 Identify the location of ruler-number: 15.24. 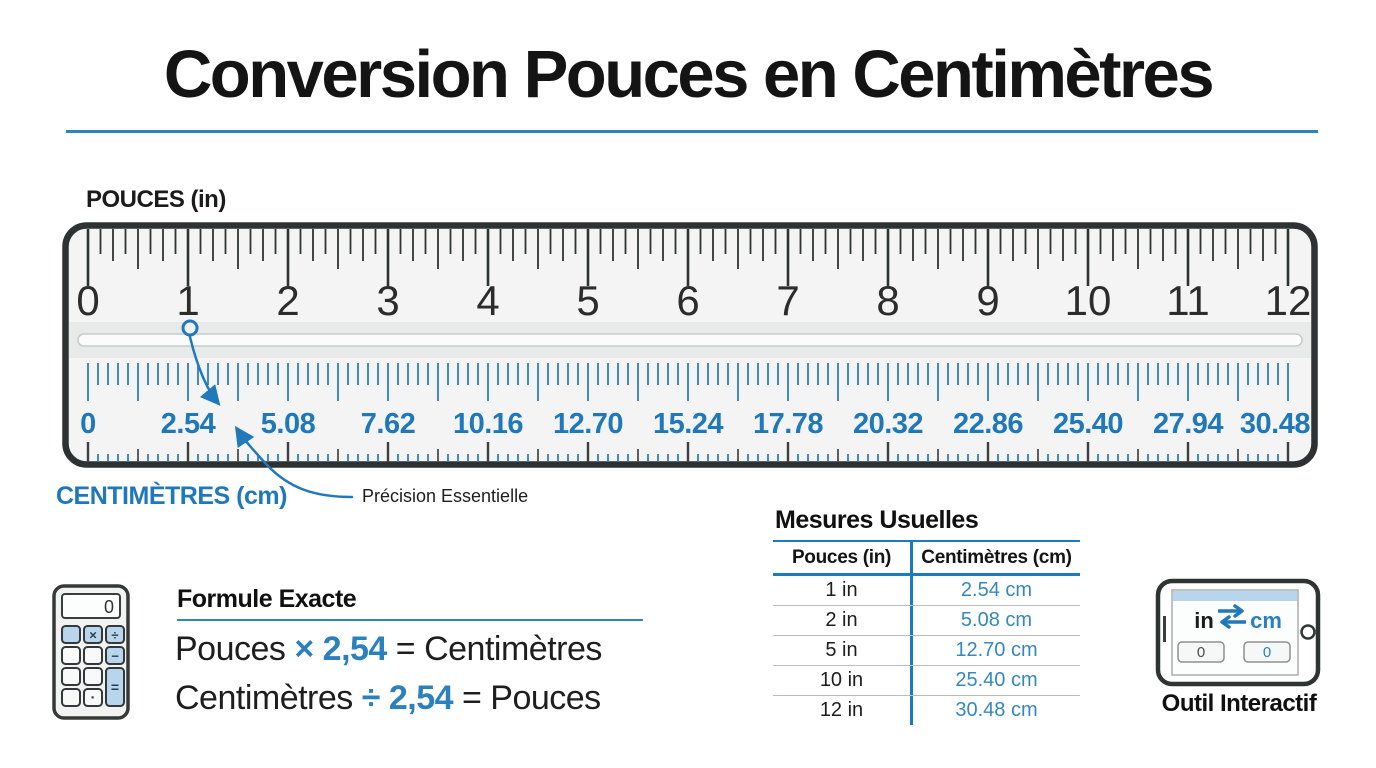
(688, 424).